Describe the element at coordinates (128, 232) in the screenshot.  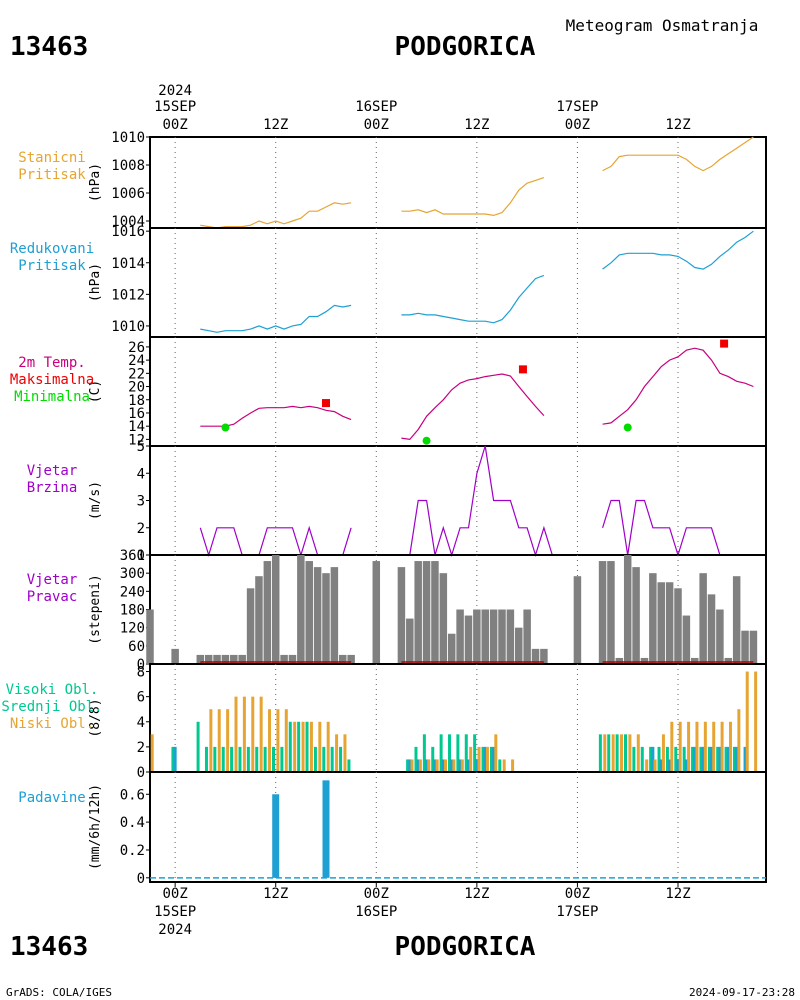
I see `y-tick-label: 1016` at that location.